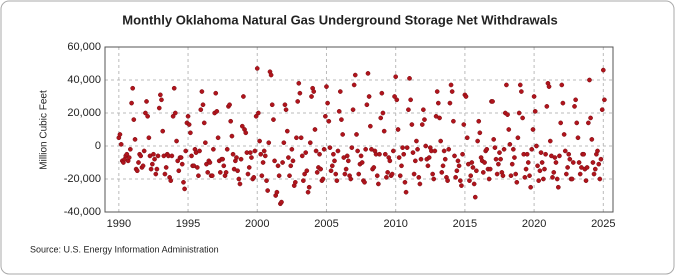  What do you see at coordinates (326, 224) in the screenshot?
I see `x-tick-label: 2005` at bounding box center [326, 224].